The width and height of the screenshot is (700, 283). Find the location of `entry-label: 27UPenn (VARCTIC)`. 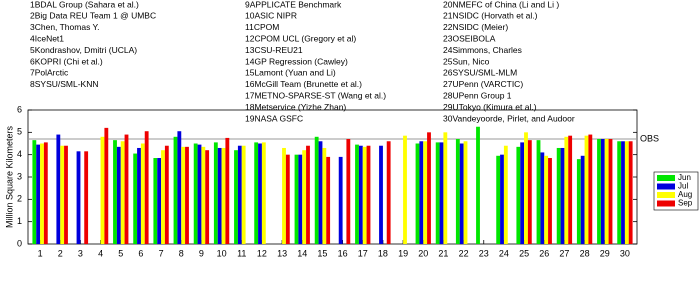

entry-label: 27UPenn (VARCTIC) is located at coordinates (483, 84).